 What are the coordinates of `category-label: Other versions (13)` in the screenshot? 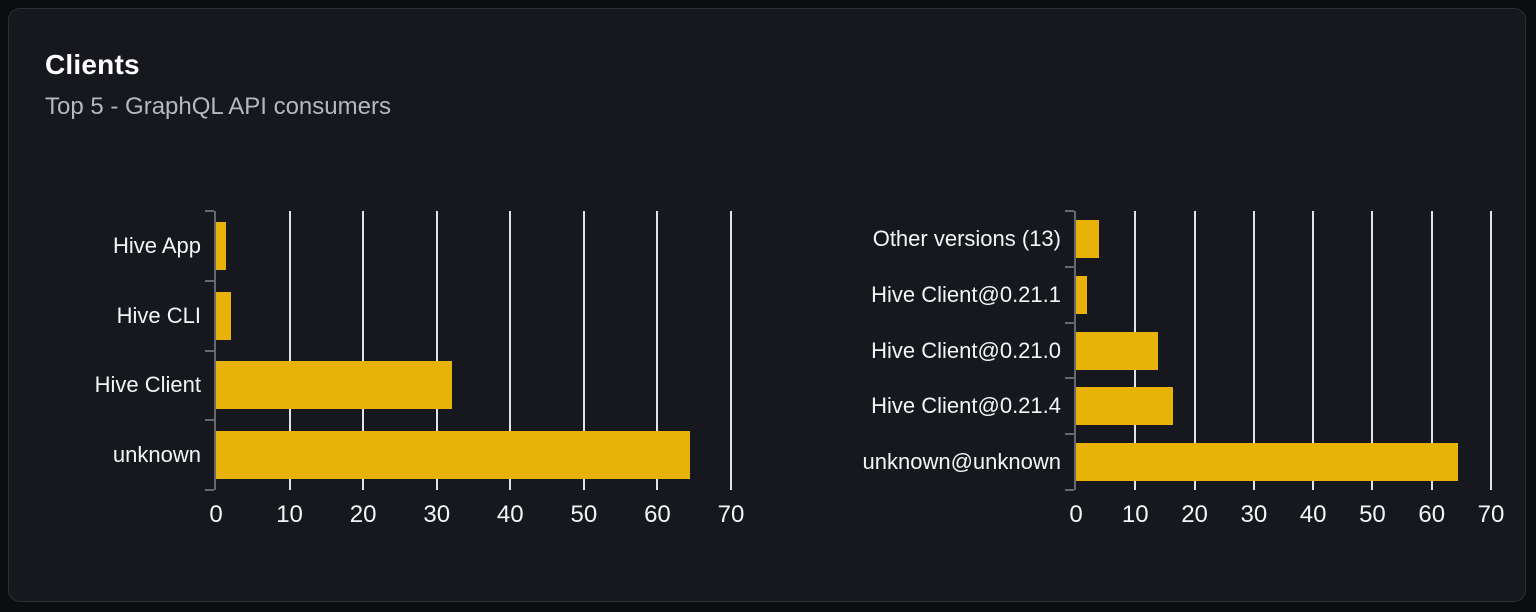 It's located at (966, 238).